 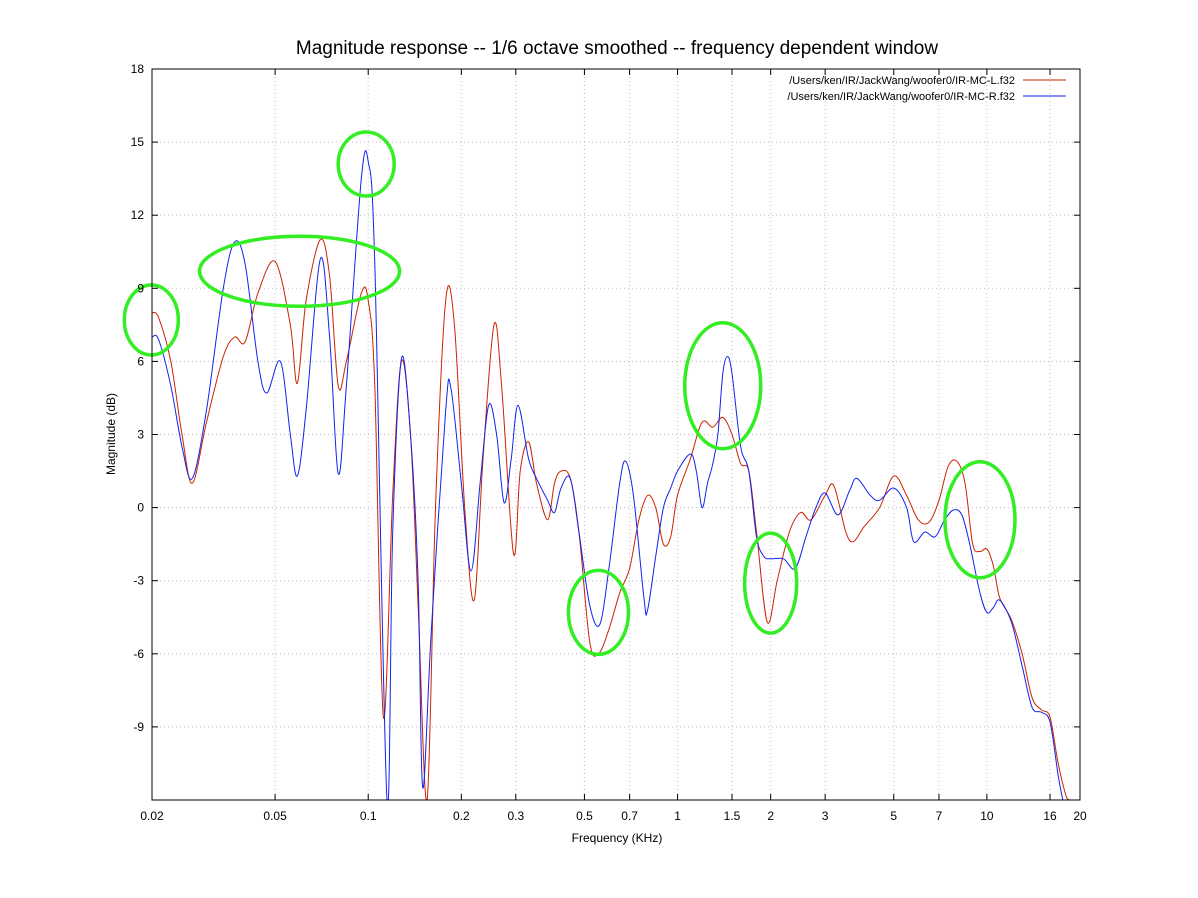 What do you see at coordinates (732, 816) in the screenshot?
I see `x-tick-label: 1.5` at bounding box center [732, 816].